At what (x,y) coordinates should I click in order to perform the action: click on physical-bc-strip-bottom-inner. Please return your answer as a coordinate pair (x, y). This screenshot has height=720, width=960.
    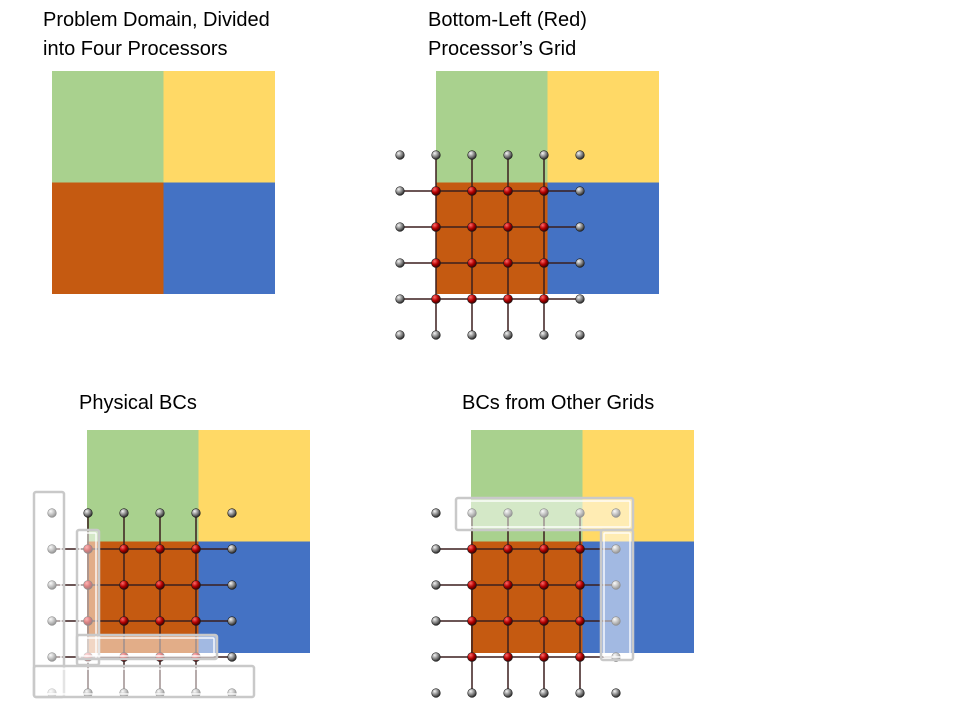
    Looking at the image, I should click on (147, 647).